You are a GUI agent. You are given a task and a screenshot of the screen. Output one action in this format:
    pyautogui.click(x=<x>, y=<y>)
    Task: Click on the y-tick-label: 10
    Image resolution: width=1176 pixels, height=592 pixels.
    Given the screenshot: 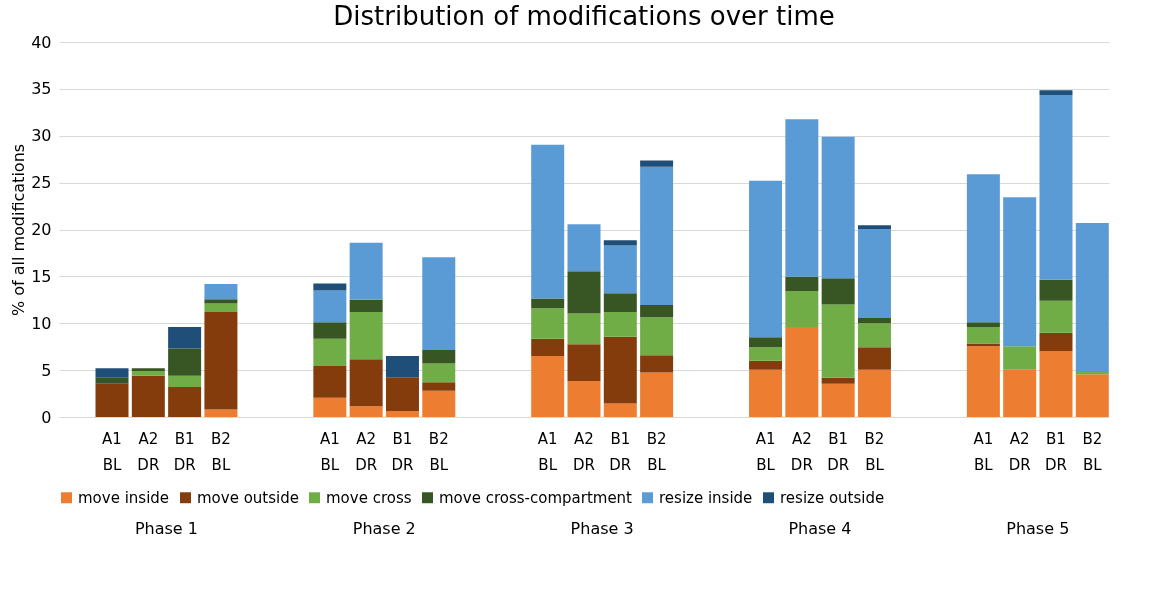 What is the action you would take?
    pyautogui.click(x=41, y=323)
    